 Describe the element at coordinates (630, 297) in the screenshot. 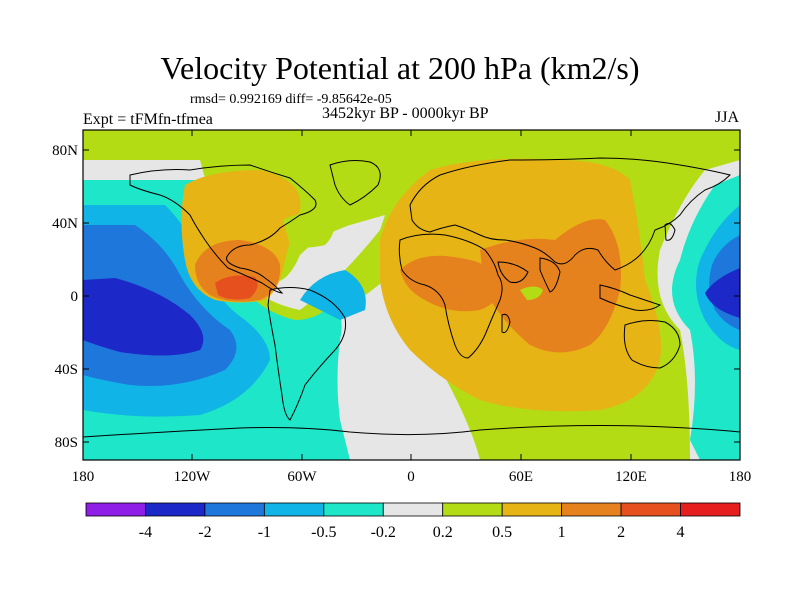

I see `coast-indonesia` at that location.